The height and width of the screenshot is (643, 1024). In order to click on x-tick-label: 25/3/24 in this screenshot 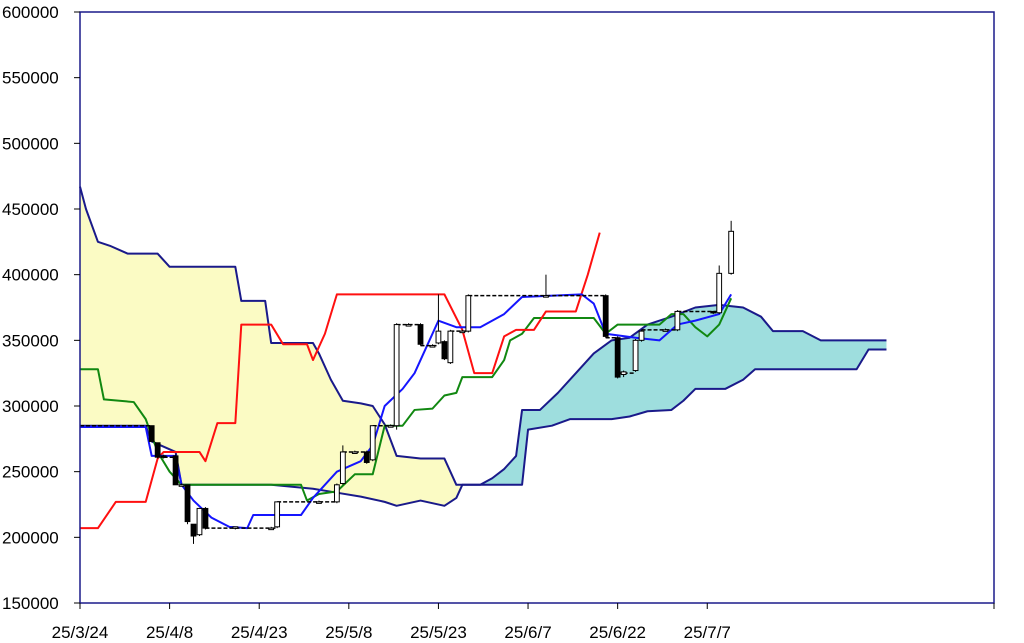, I will do `click(80, 632)`.